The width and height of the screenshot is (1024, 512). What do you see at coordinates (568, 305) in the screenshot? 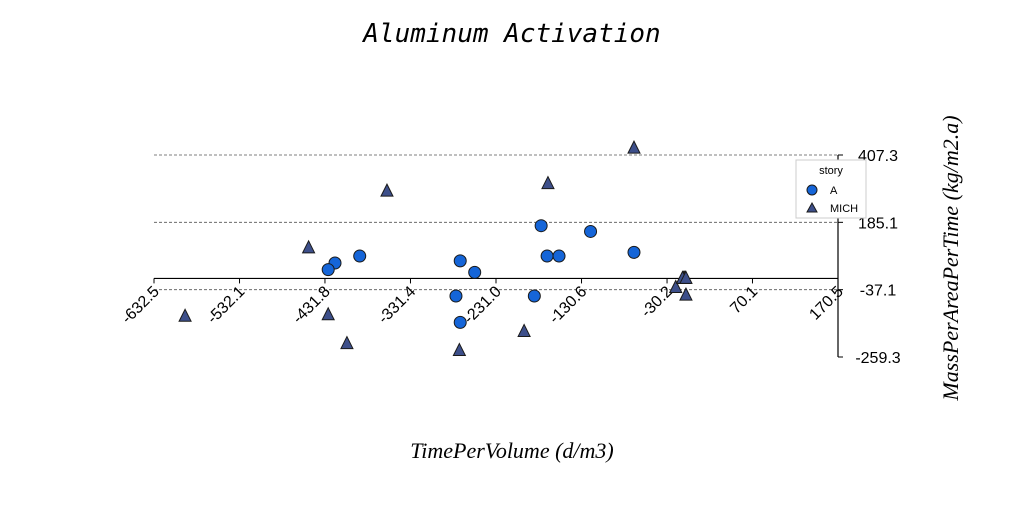
I see `x-tick-label: -130.6` at bounding box center [568, 305].